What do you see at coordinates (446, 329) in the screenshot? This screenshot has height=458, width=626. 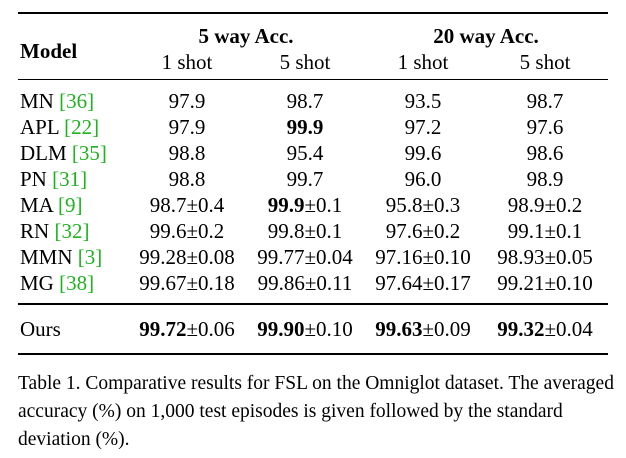 I see `result-std: ±0.09` at bounding box center [446, 329].